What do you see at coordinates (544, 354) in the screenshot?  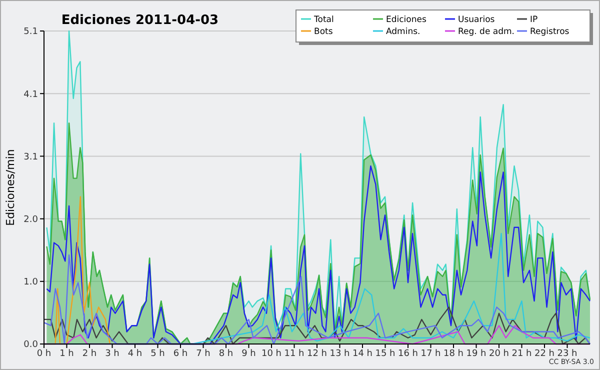 I see `x-tick-label: 22 h` at bounding box center [544, 354].